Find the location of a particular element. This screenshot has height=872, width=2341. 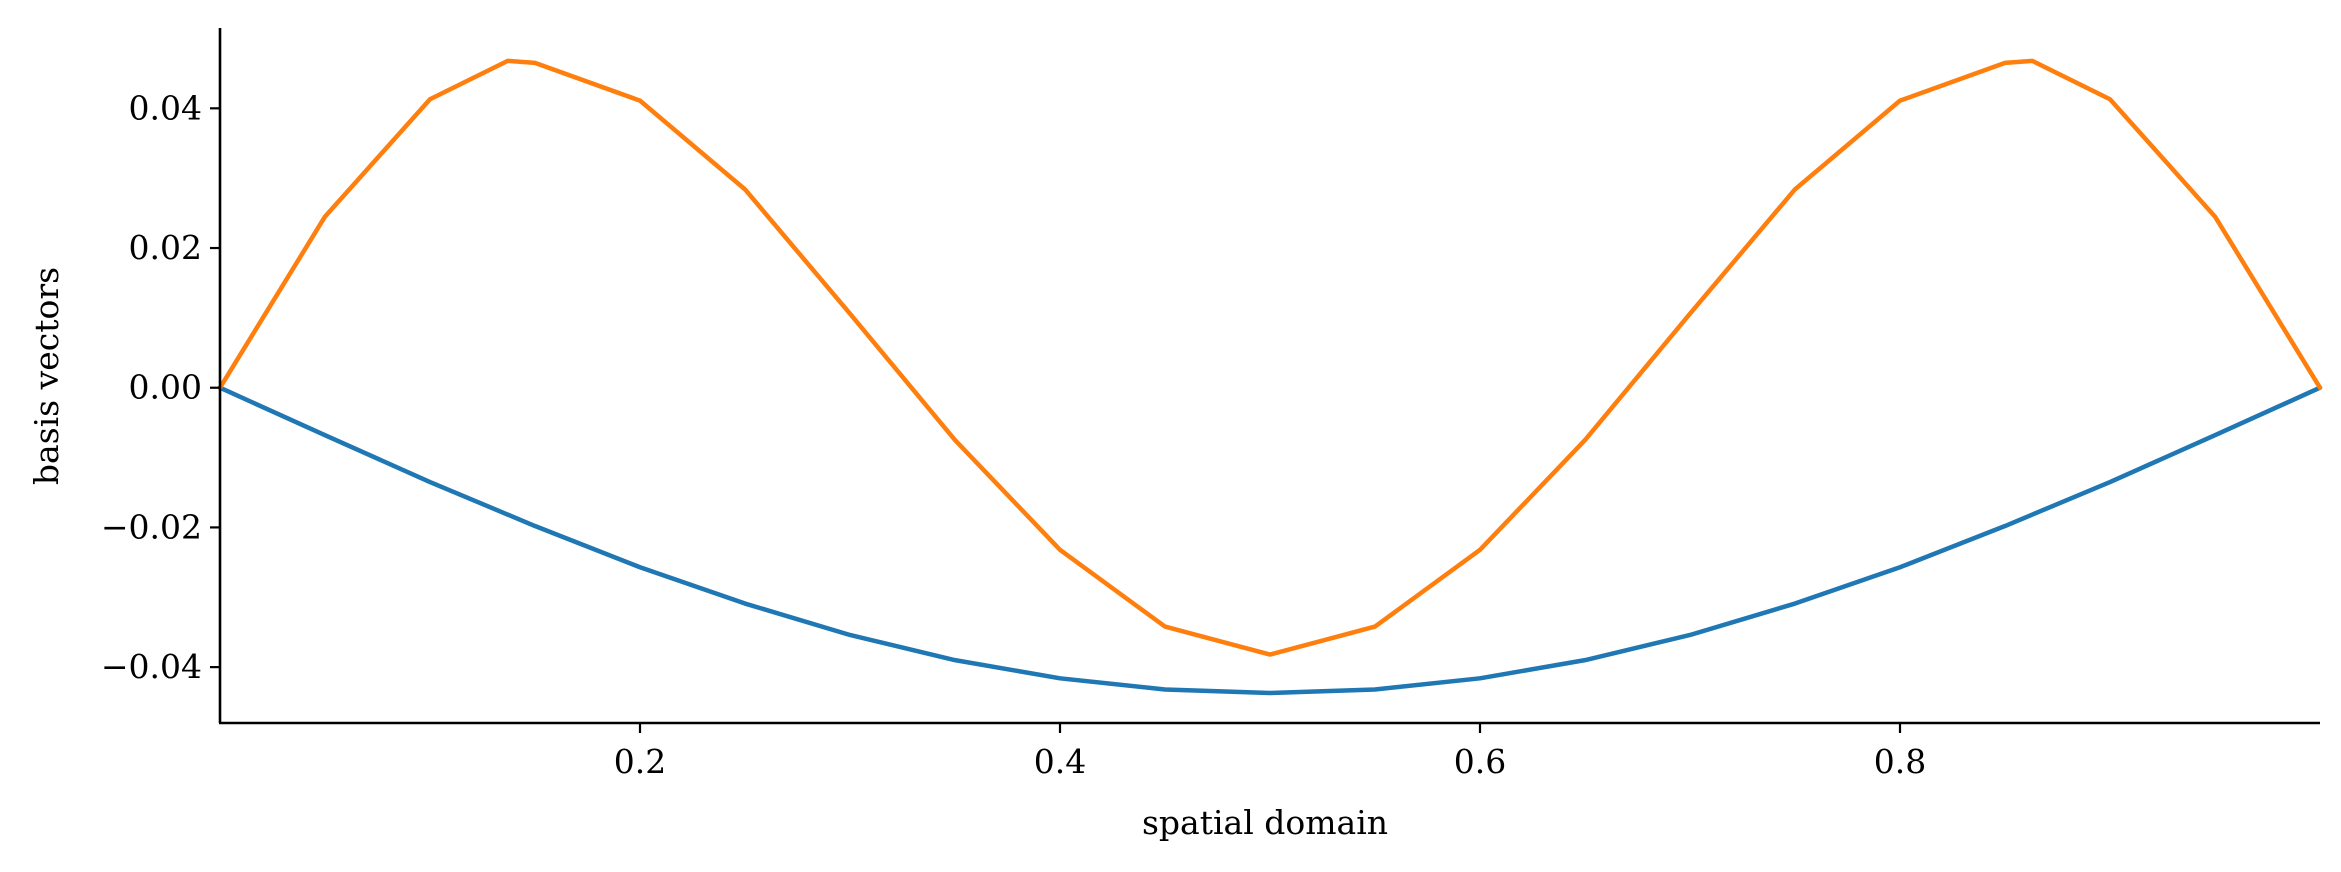

y-tick-label: 0.00 is located at coordinates (165, 387).